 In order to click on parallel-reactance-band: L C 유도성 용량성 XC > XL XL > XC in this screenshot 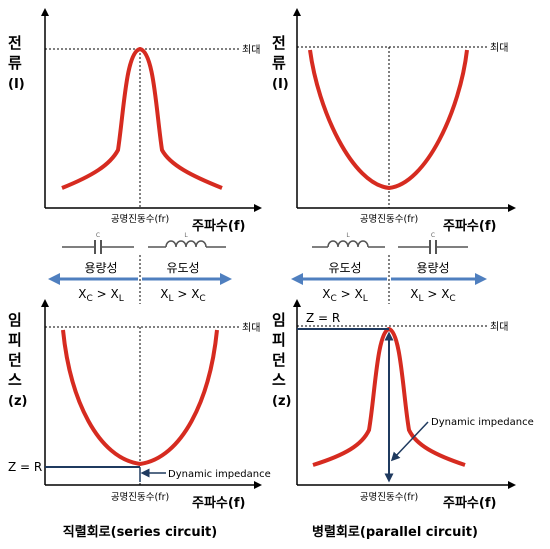, I will do `click(389, 268)`.